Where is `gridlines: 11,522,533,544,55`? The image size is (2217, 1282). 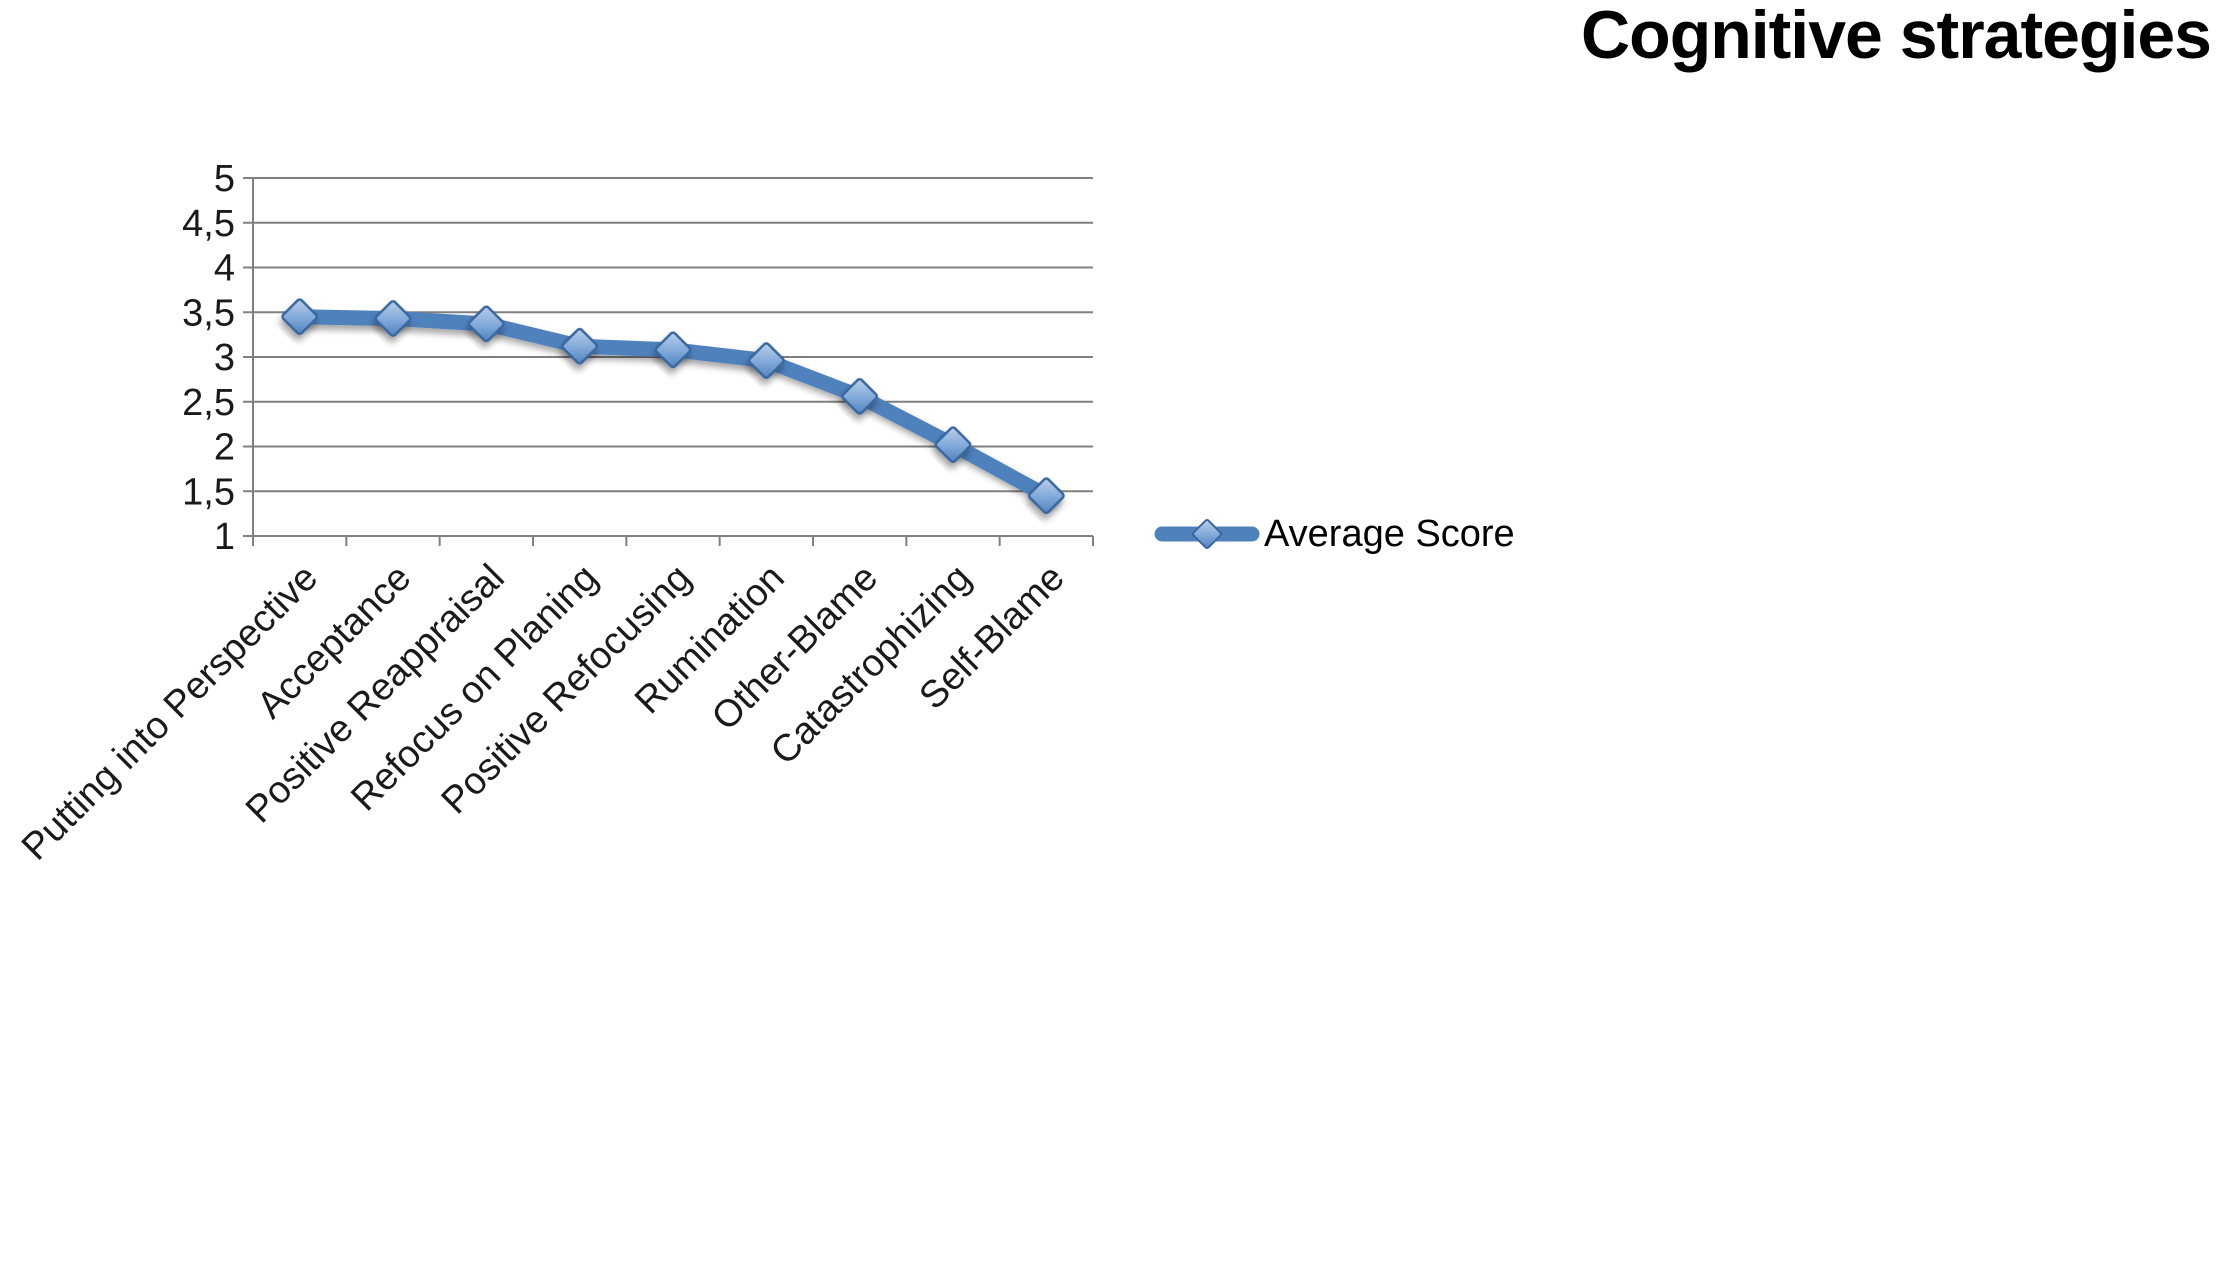
gridlines: 11,522,533,544,55 is located at coordinates (637, 358).